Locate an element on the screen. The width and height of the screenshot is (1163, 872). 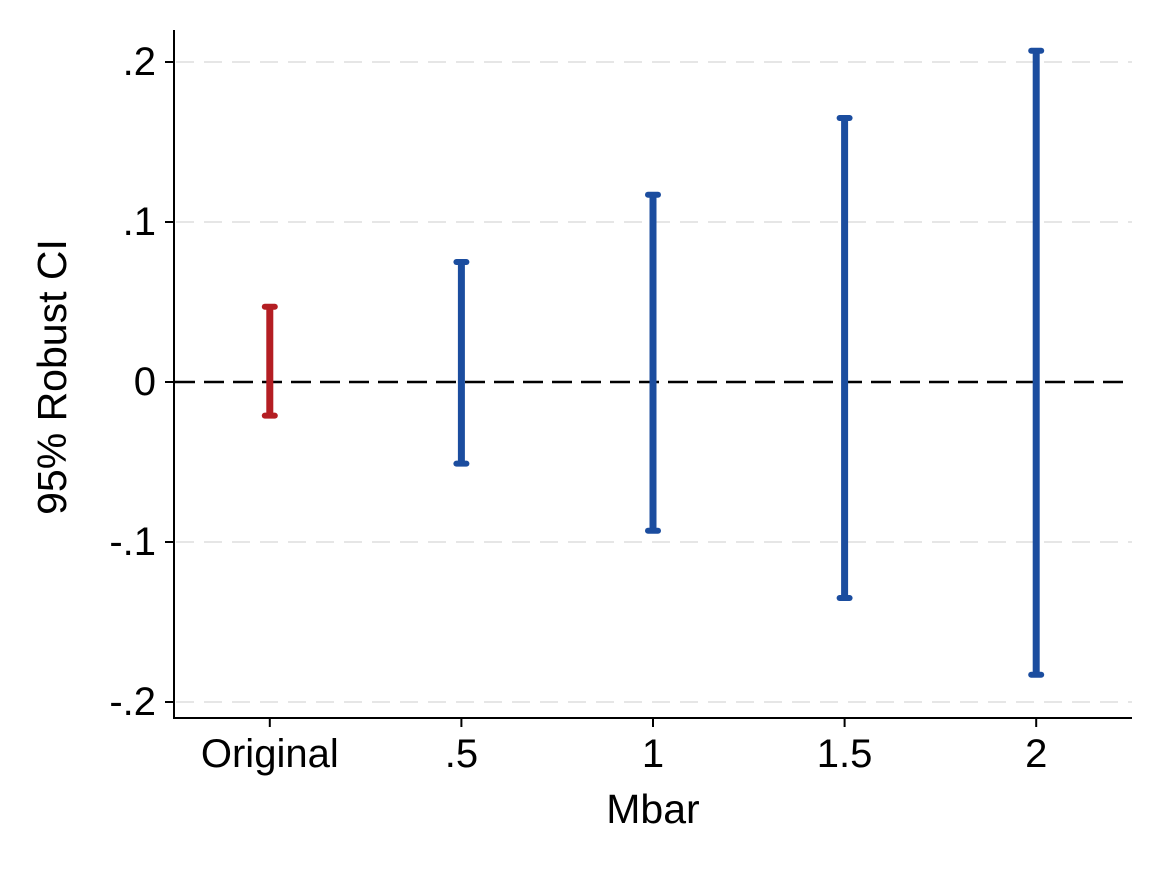
y-tick-label: .1 is located at coordinates (139, 222).